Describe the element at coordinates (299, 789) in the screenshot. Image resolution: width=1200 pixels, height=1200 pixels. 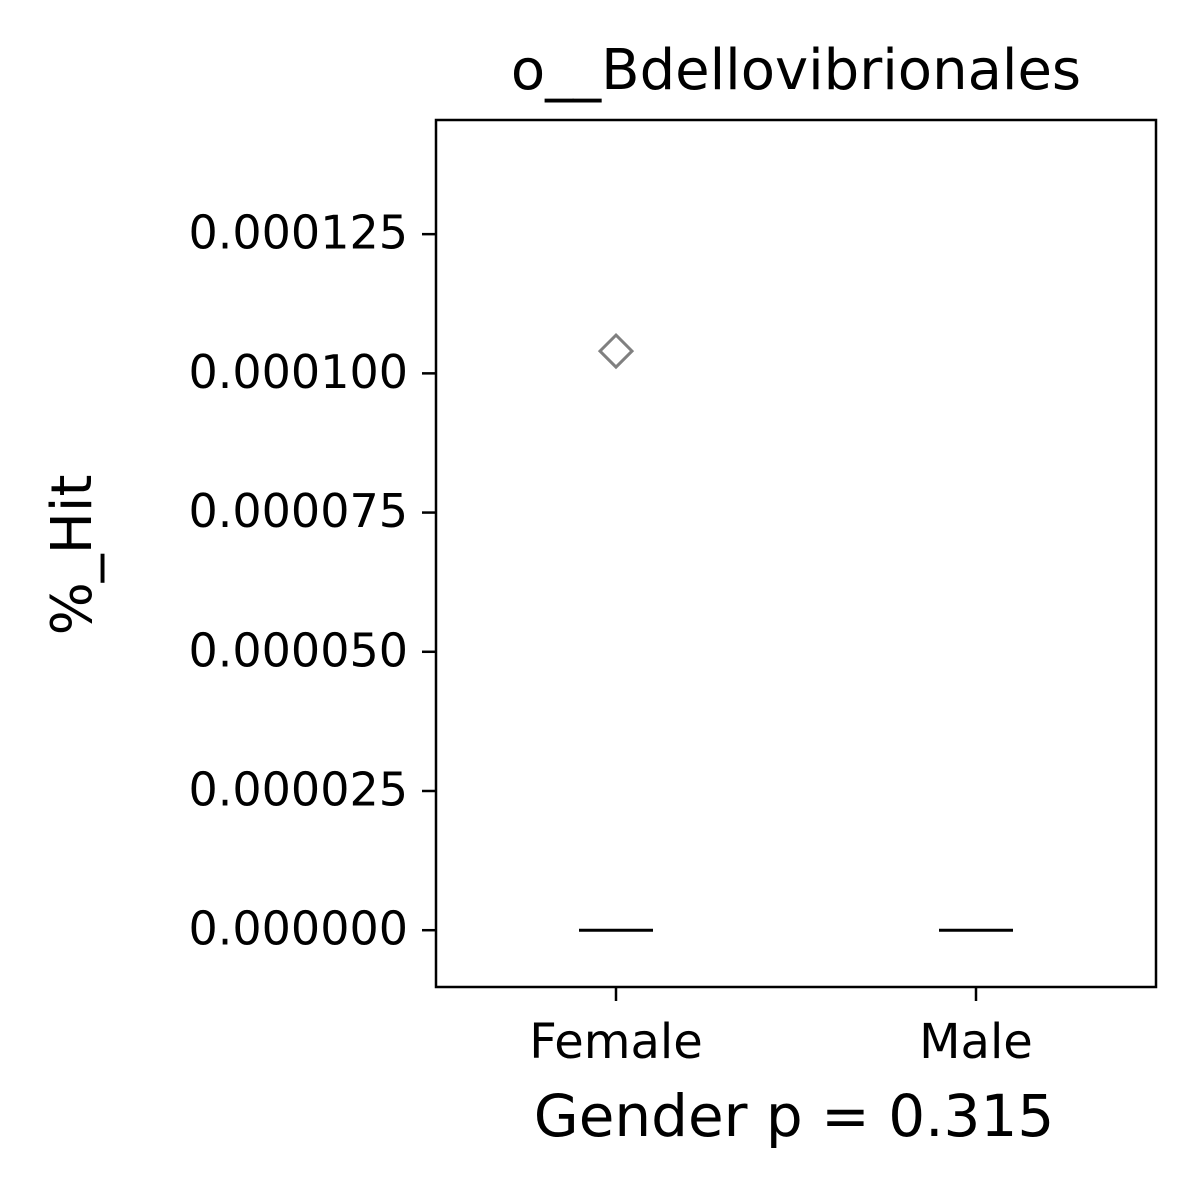
I see `y-tick-label: 0.000025` at that location.